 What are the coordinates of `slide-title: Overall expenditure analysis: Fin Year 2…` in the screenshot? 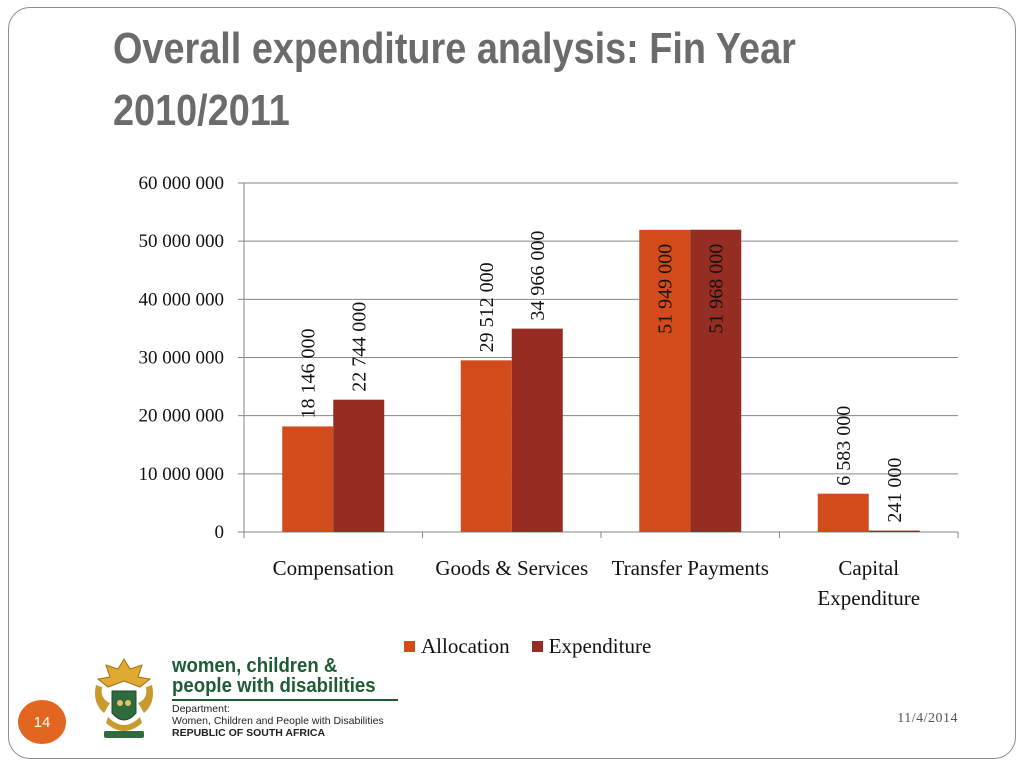 It's located at (454, 79).